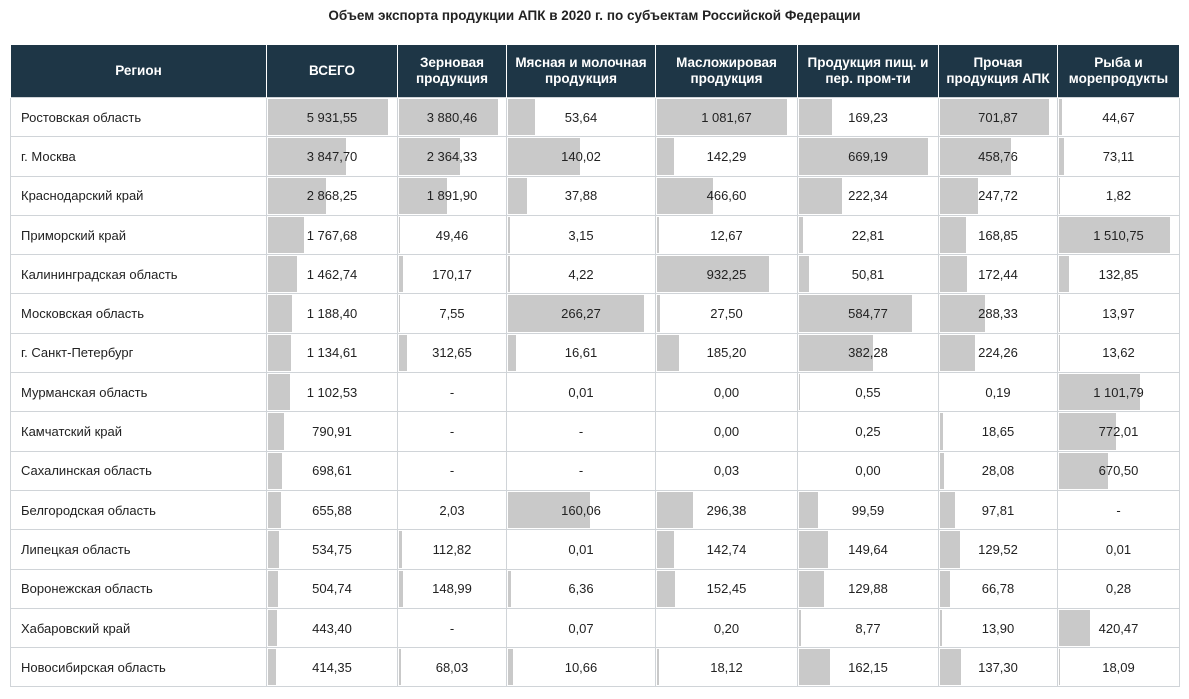 Image resolution: width=1189 pixels, height=699 pixels. What do you see at coordinates (332, 71) in the screenshot?
I see `column-header: ВСЕГО` at bounding box center [332, 71].